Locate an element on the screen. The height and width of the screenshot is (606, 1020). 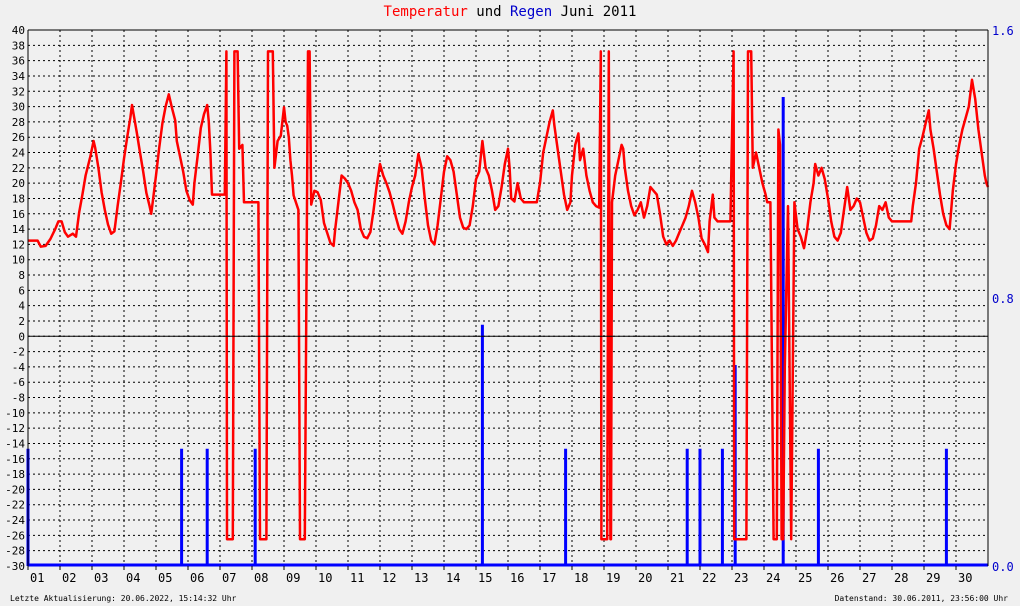
x-tick-label: 27 is located at coordinates (869, 578).